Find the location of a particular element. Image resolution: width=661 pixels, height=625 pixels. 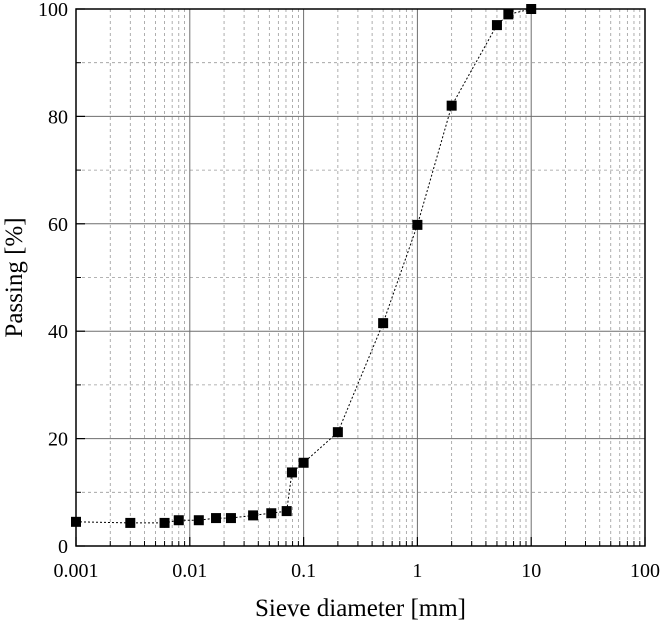

y-tick-label: 60 is located at coordinates (58, 225).